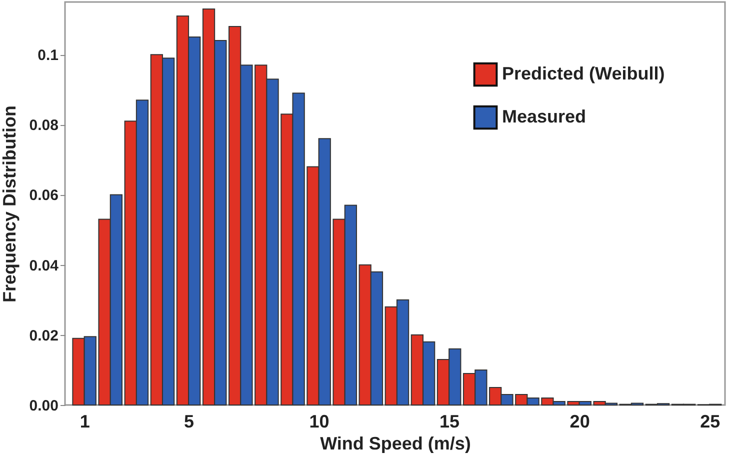 Image resolution: width=751 pixels, height=474 pixels. What do you see at coordinates (10, 204) in the screenshot?
I see `y-axis-title: Frequency Distribution` at bounding box center [10, 204].